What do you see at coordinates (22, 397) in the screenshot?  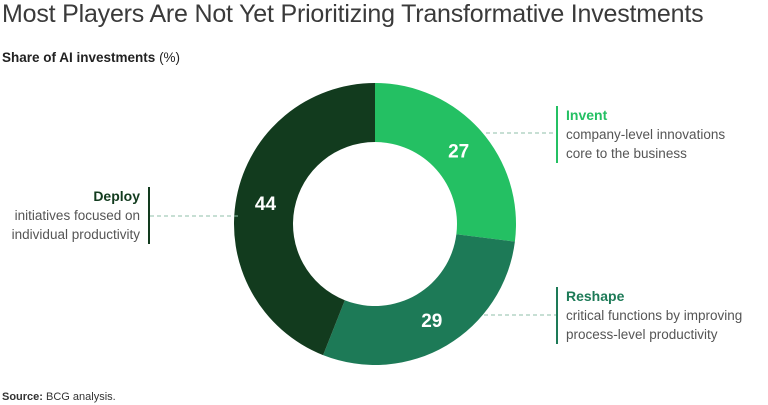 I see `source-label: Source:` at bounding box center [22, 397].